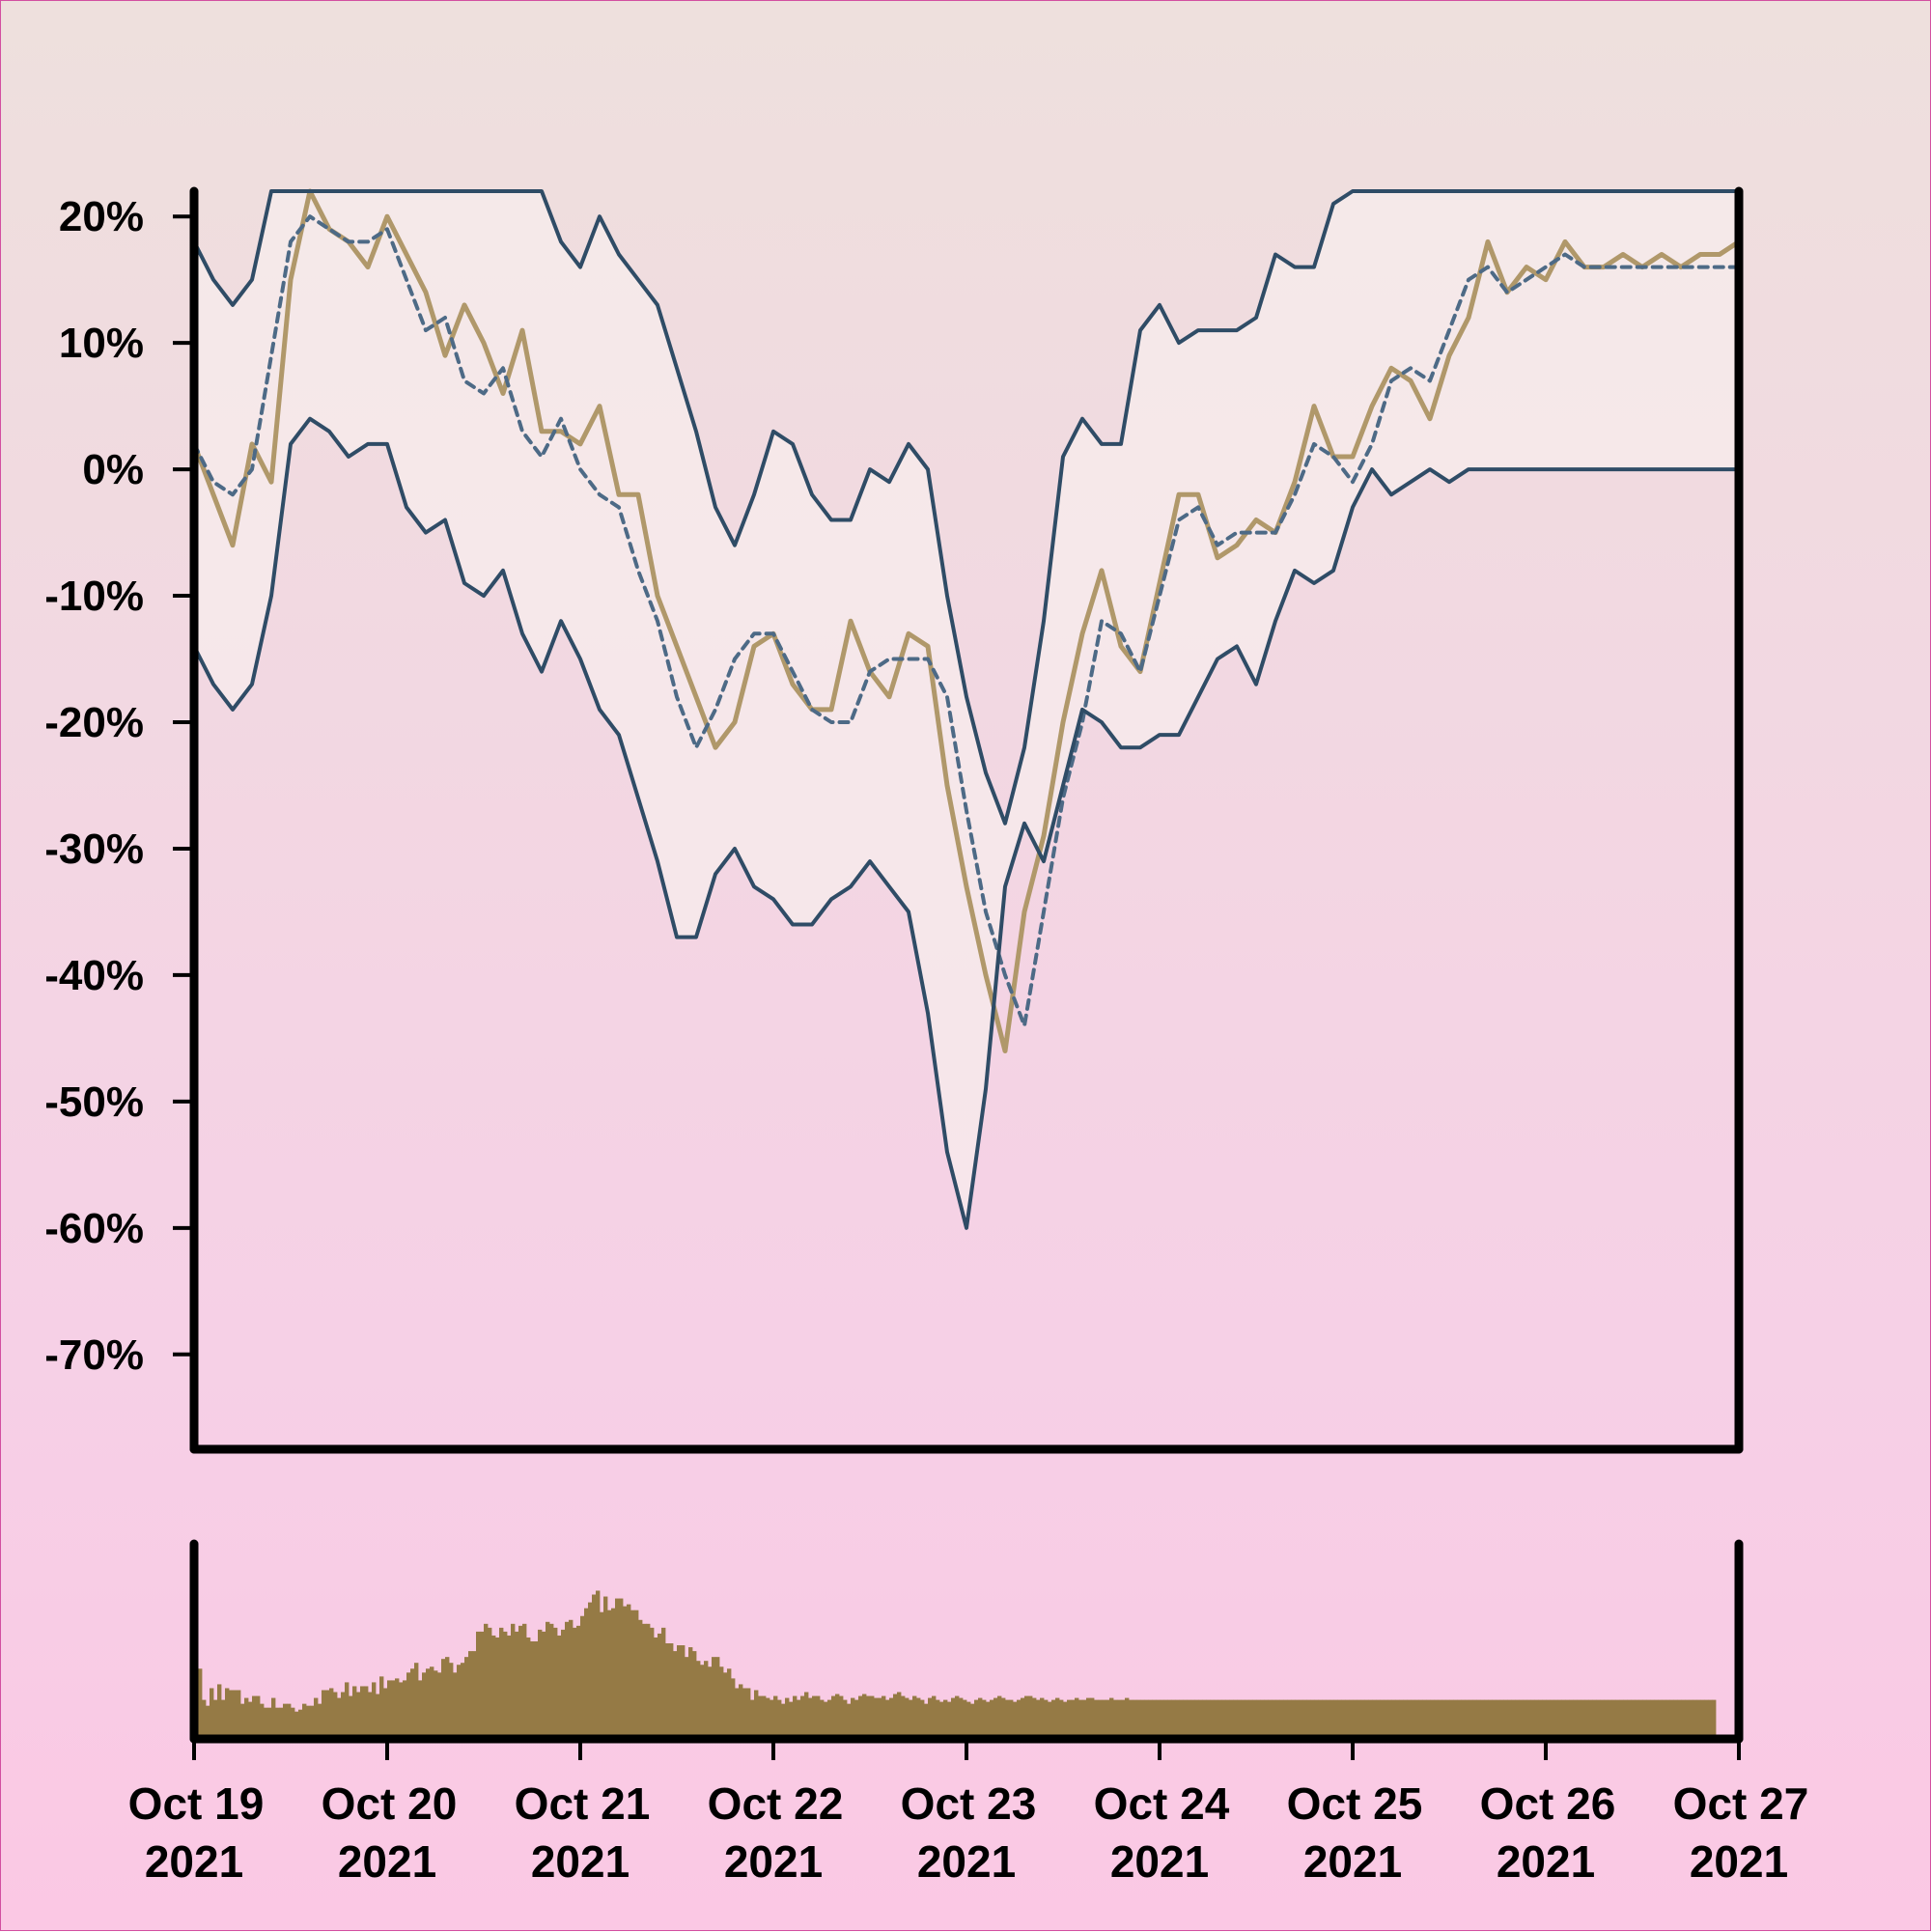 This screenshot has width=1931, height=1932. What do you see at coordinates (1548, 1804) in the screenshot?
I see `x-tick-label-date: Oct 26` at bounding box center [1548, 1804].